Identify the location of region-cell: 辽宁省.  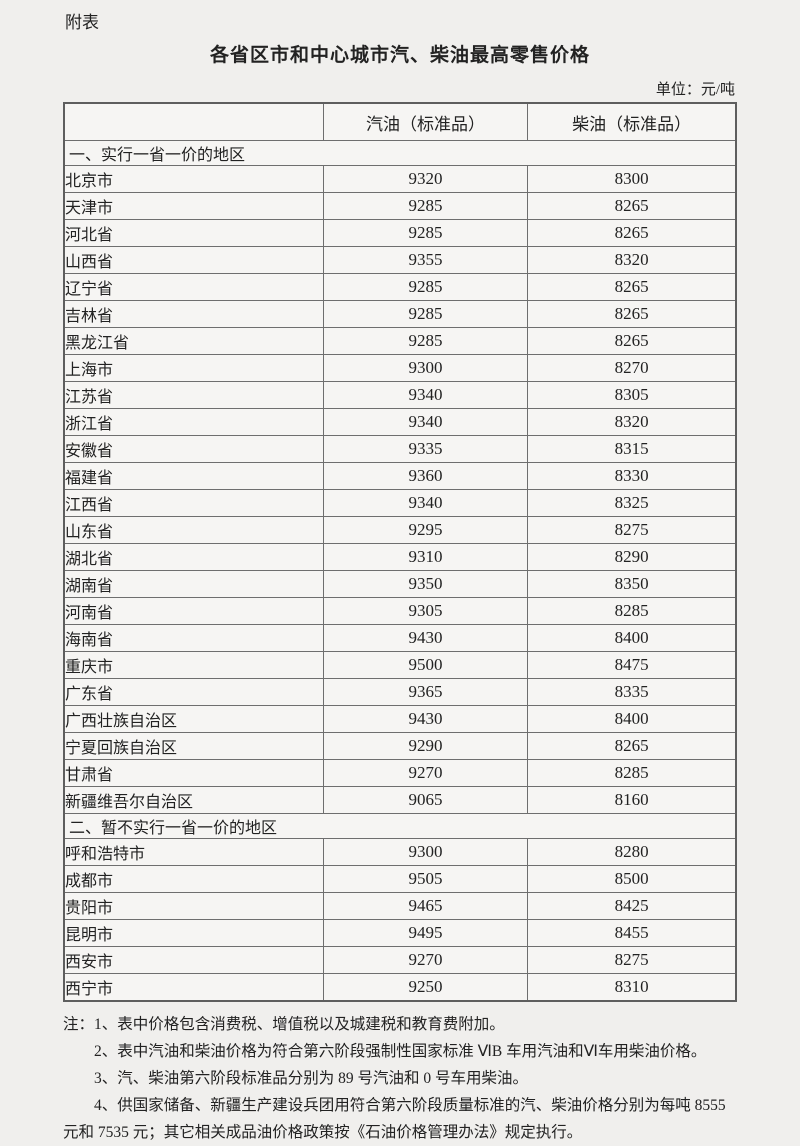
(193, 287).